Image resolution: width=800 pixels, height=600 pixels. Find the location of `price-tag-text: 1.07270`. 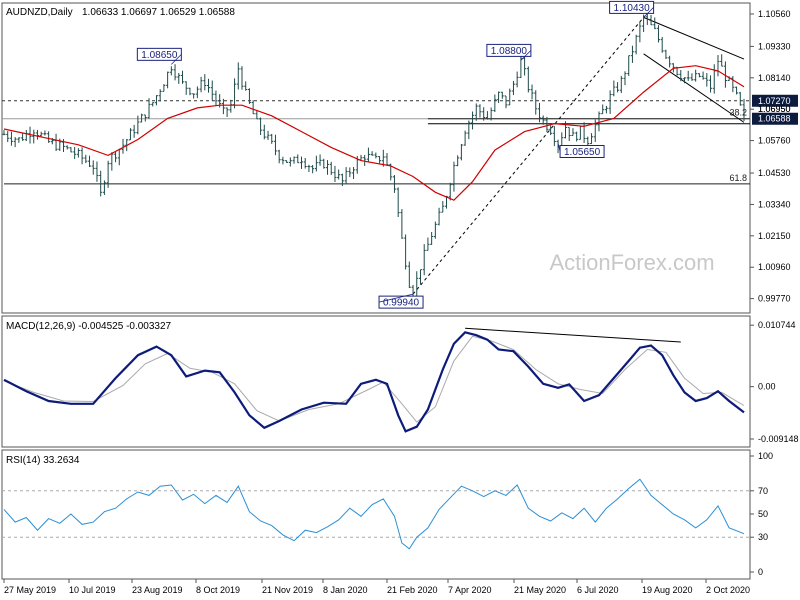

price-tag-text: 1.07270 is located at coordinates (774, 101).